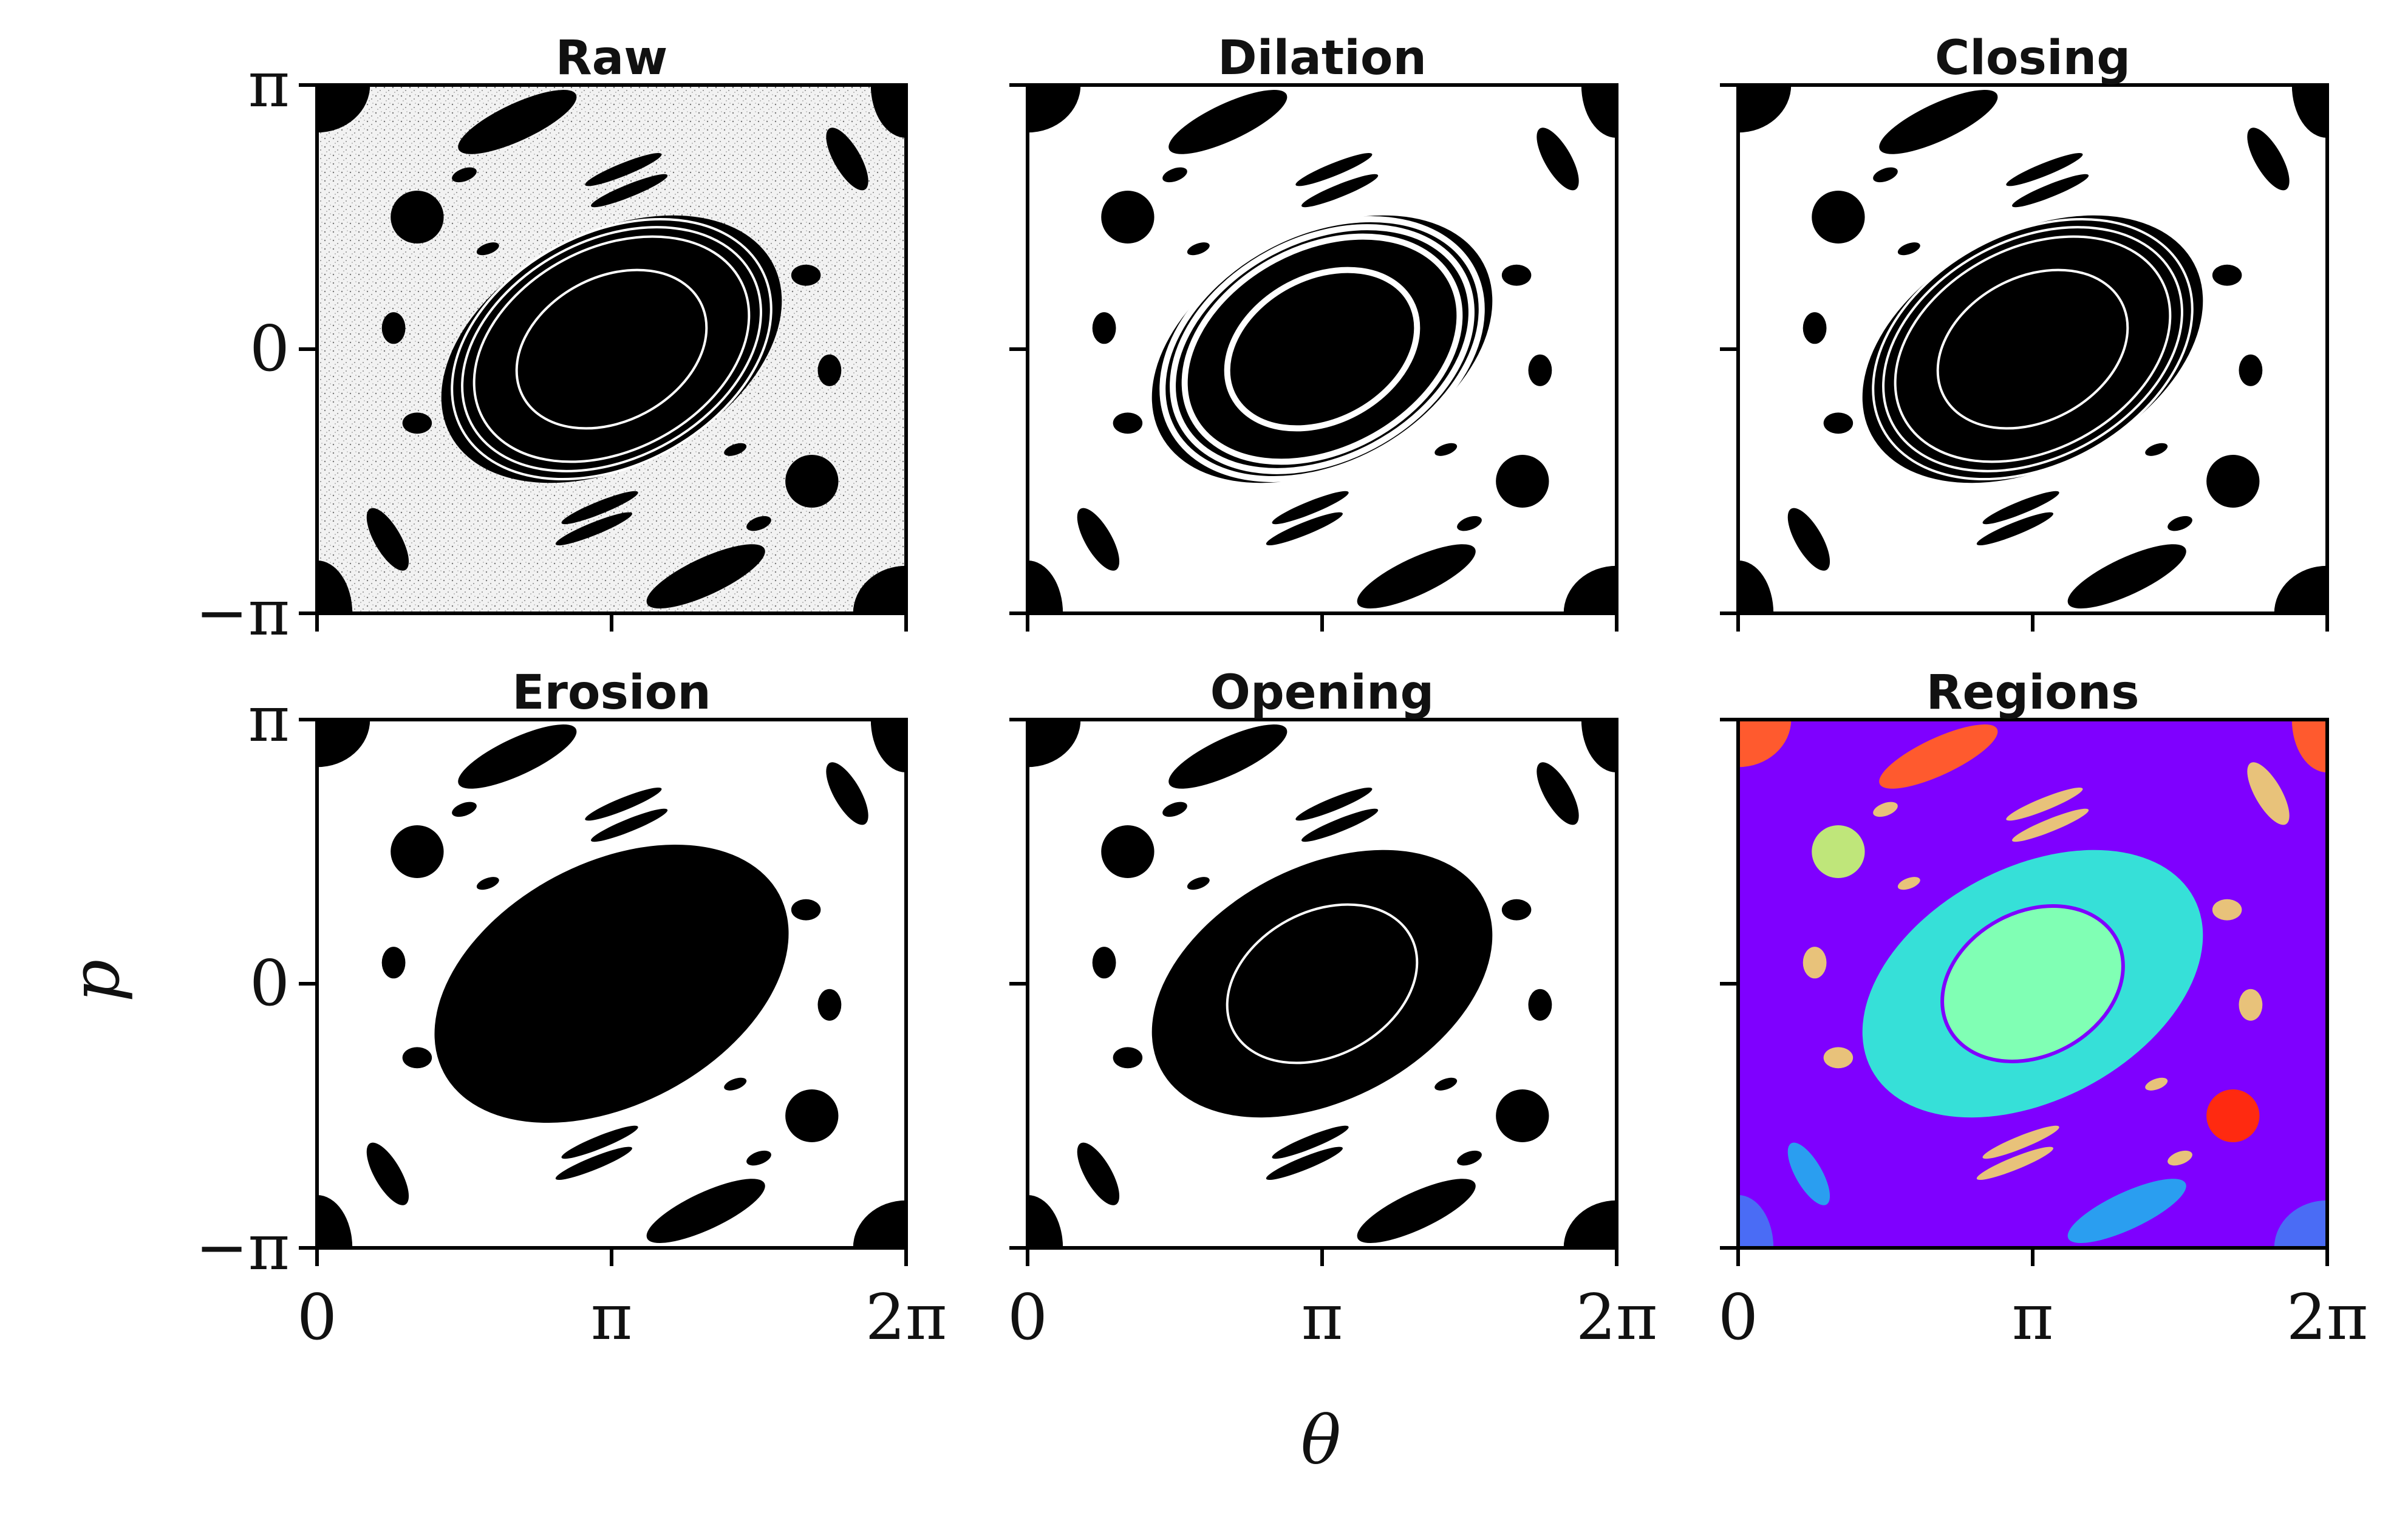 Image resolution: width=2408 pixels, height=1526 pixels. I want to click on core-region, so click(2032, 984).